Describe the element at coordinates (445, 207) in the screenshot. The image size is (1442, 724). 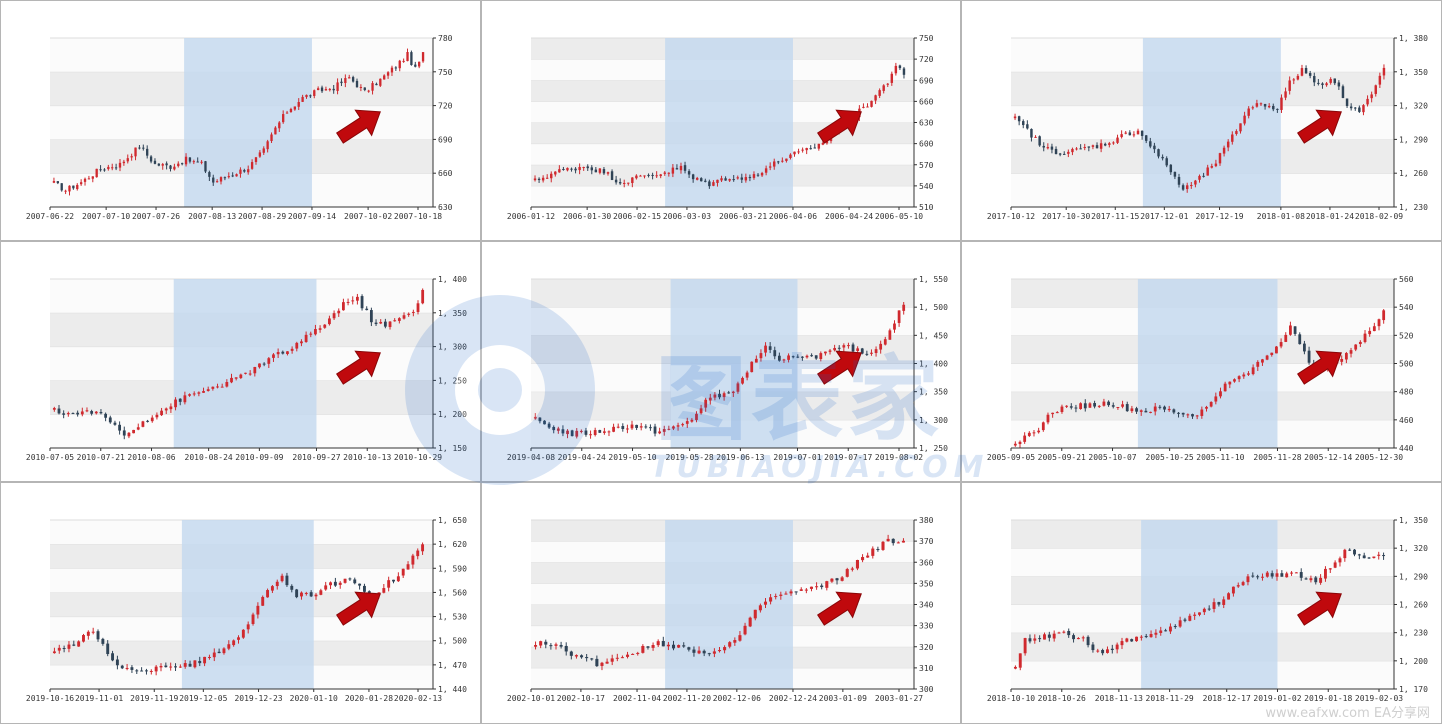
I see `y-tick-label: 630` at that location.